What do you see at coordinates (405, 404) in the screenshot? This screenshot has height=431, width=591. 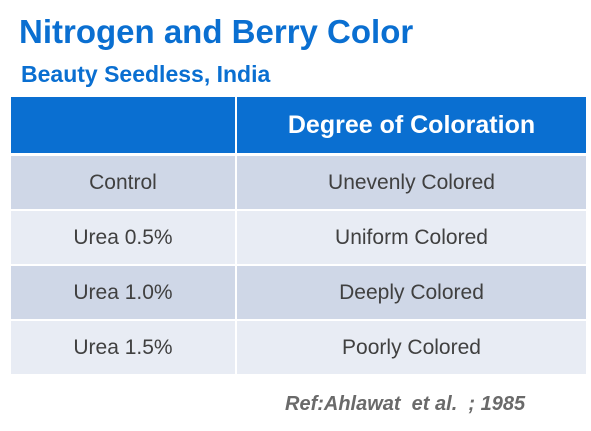 I see `reference-citation: Ref:Ahlawat et al. ; 1985` at bounding box center [405, 404].